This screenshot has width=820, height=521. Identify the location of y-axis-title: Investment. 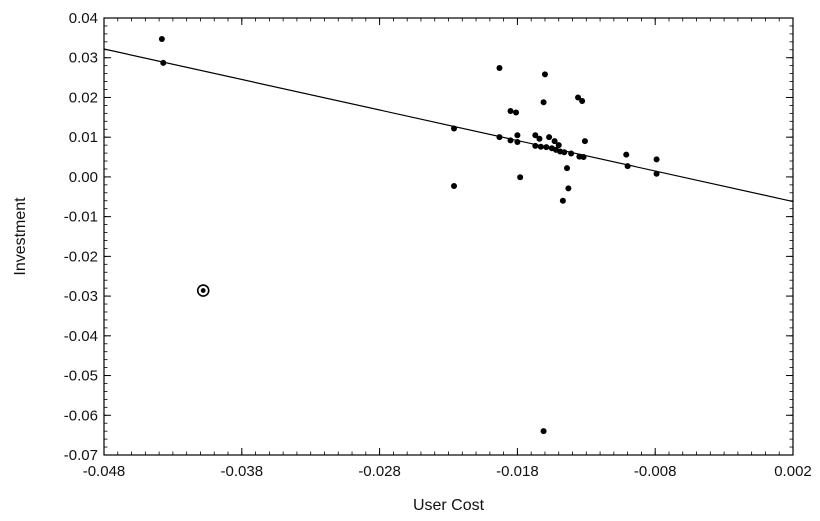
(20, 236).